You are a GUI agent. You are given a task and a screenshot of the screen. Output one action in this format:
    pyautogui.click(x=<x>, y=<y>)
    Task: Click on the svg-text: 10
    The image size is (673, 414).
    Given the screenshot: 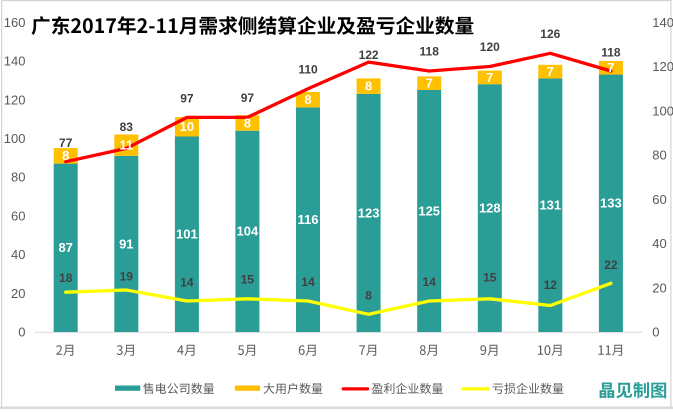 What is the action you would take?
    pyautogui.click(x=187, y=126)
    